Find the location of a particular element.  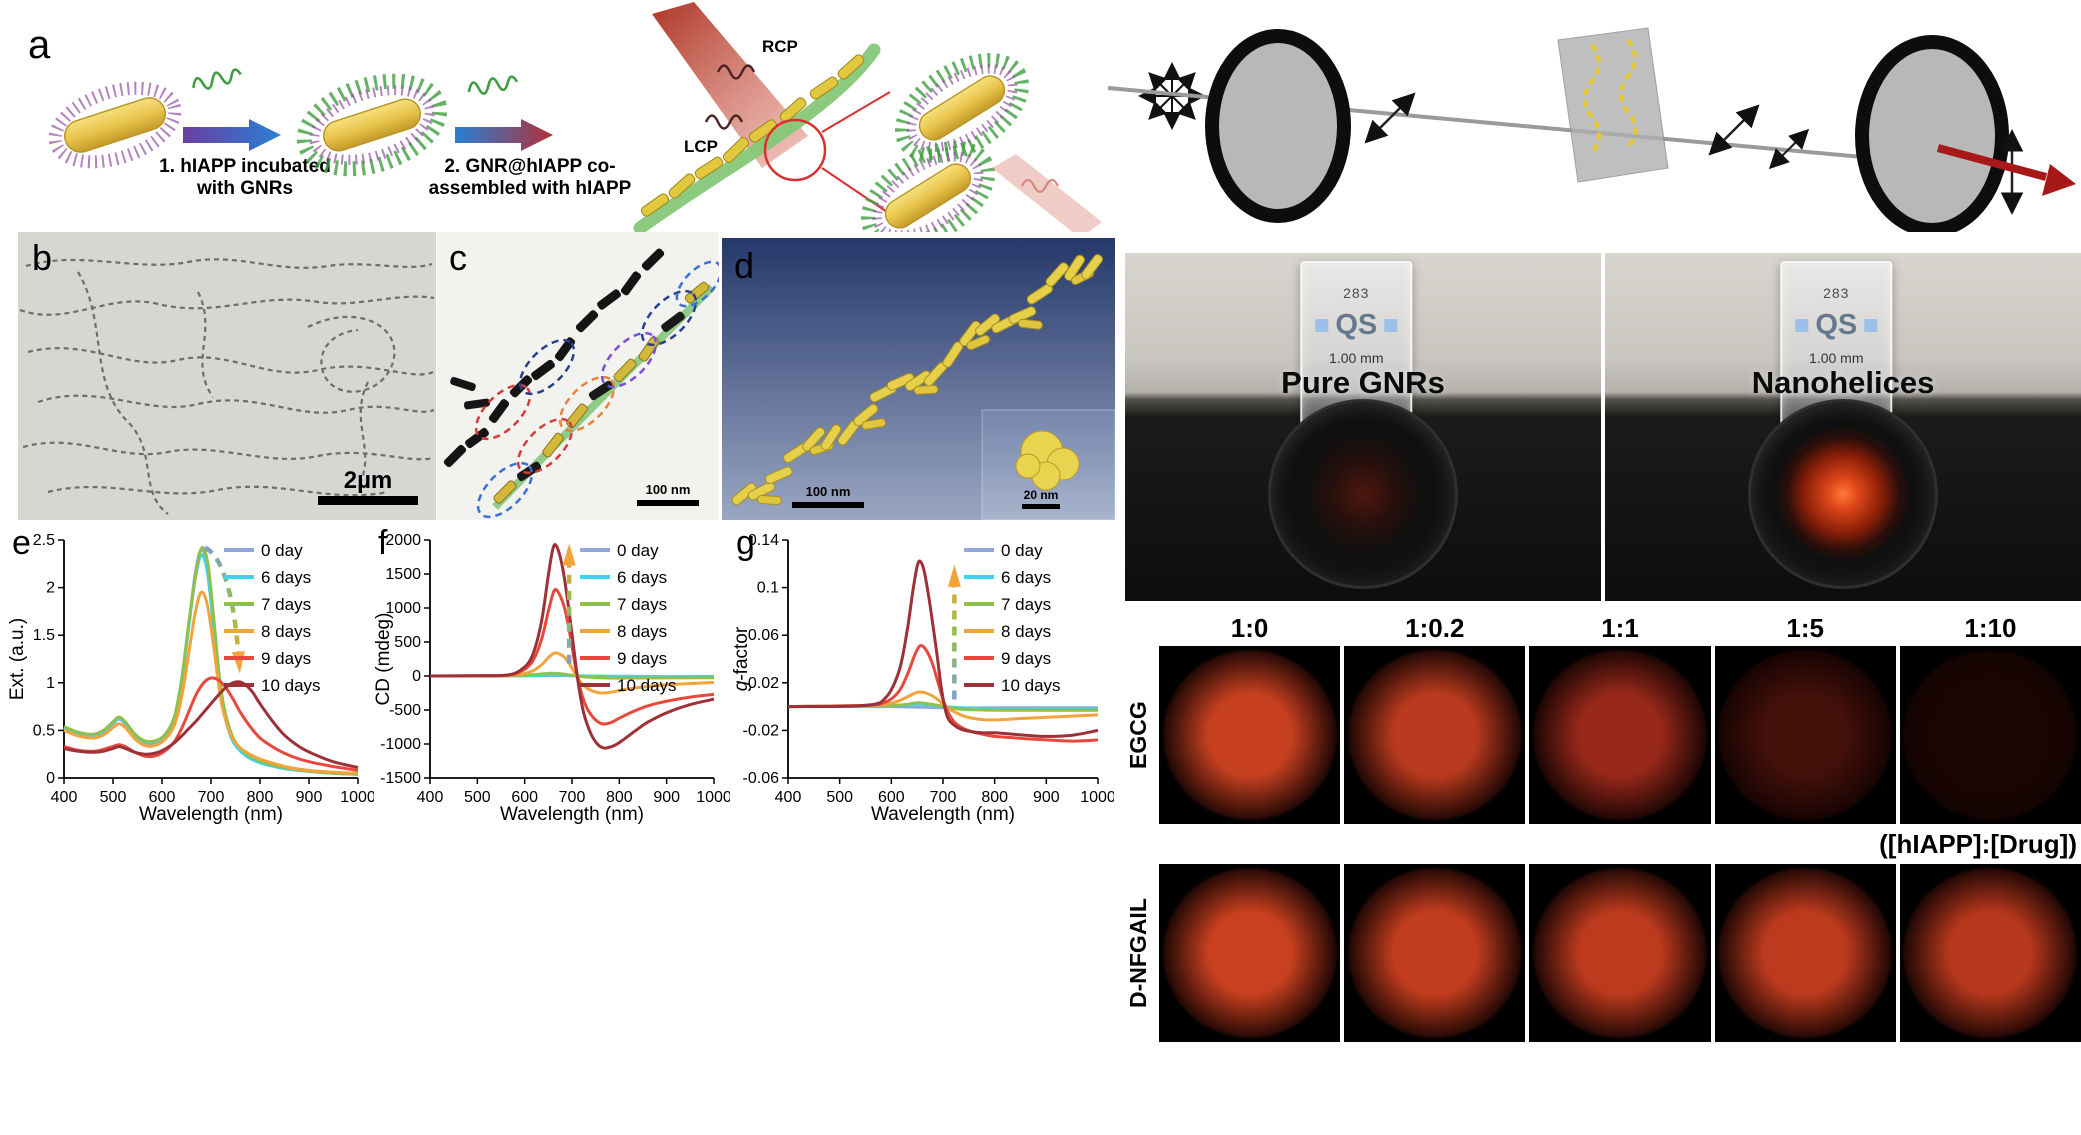

scale-bar-b-label: 2µm is located at coordinates (368, 480).